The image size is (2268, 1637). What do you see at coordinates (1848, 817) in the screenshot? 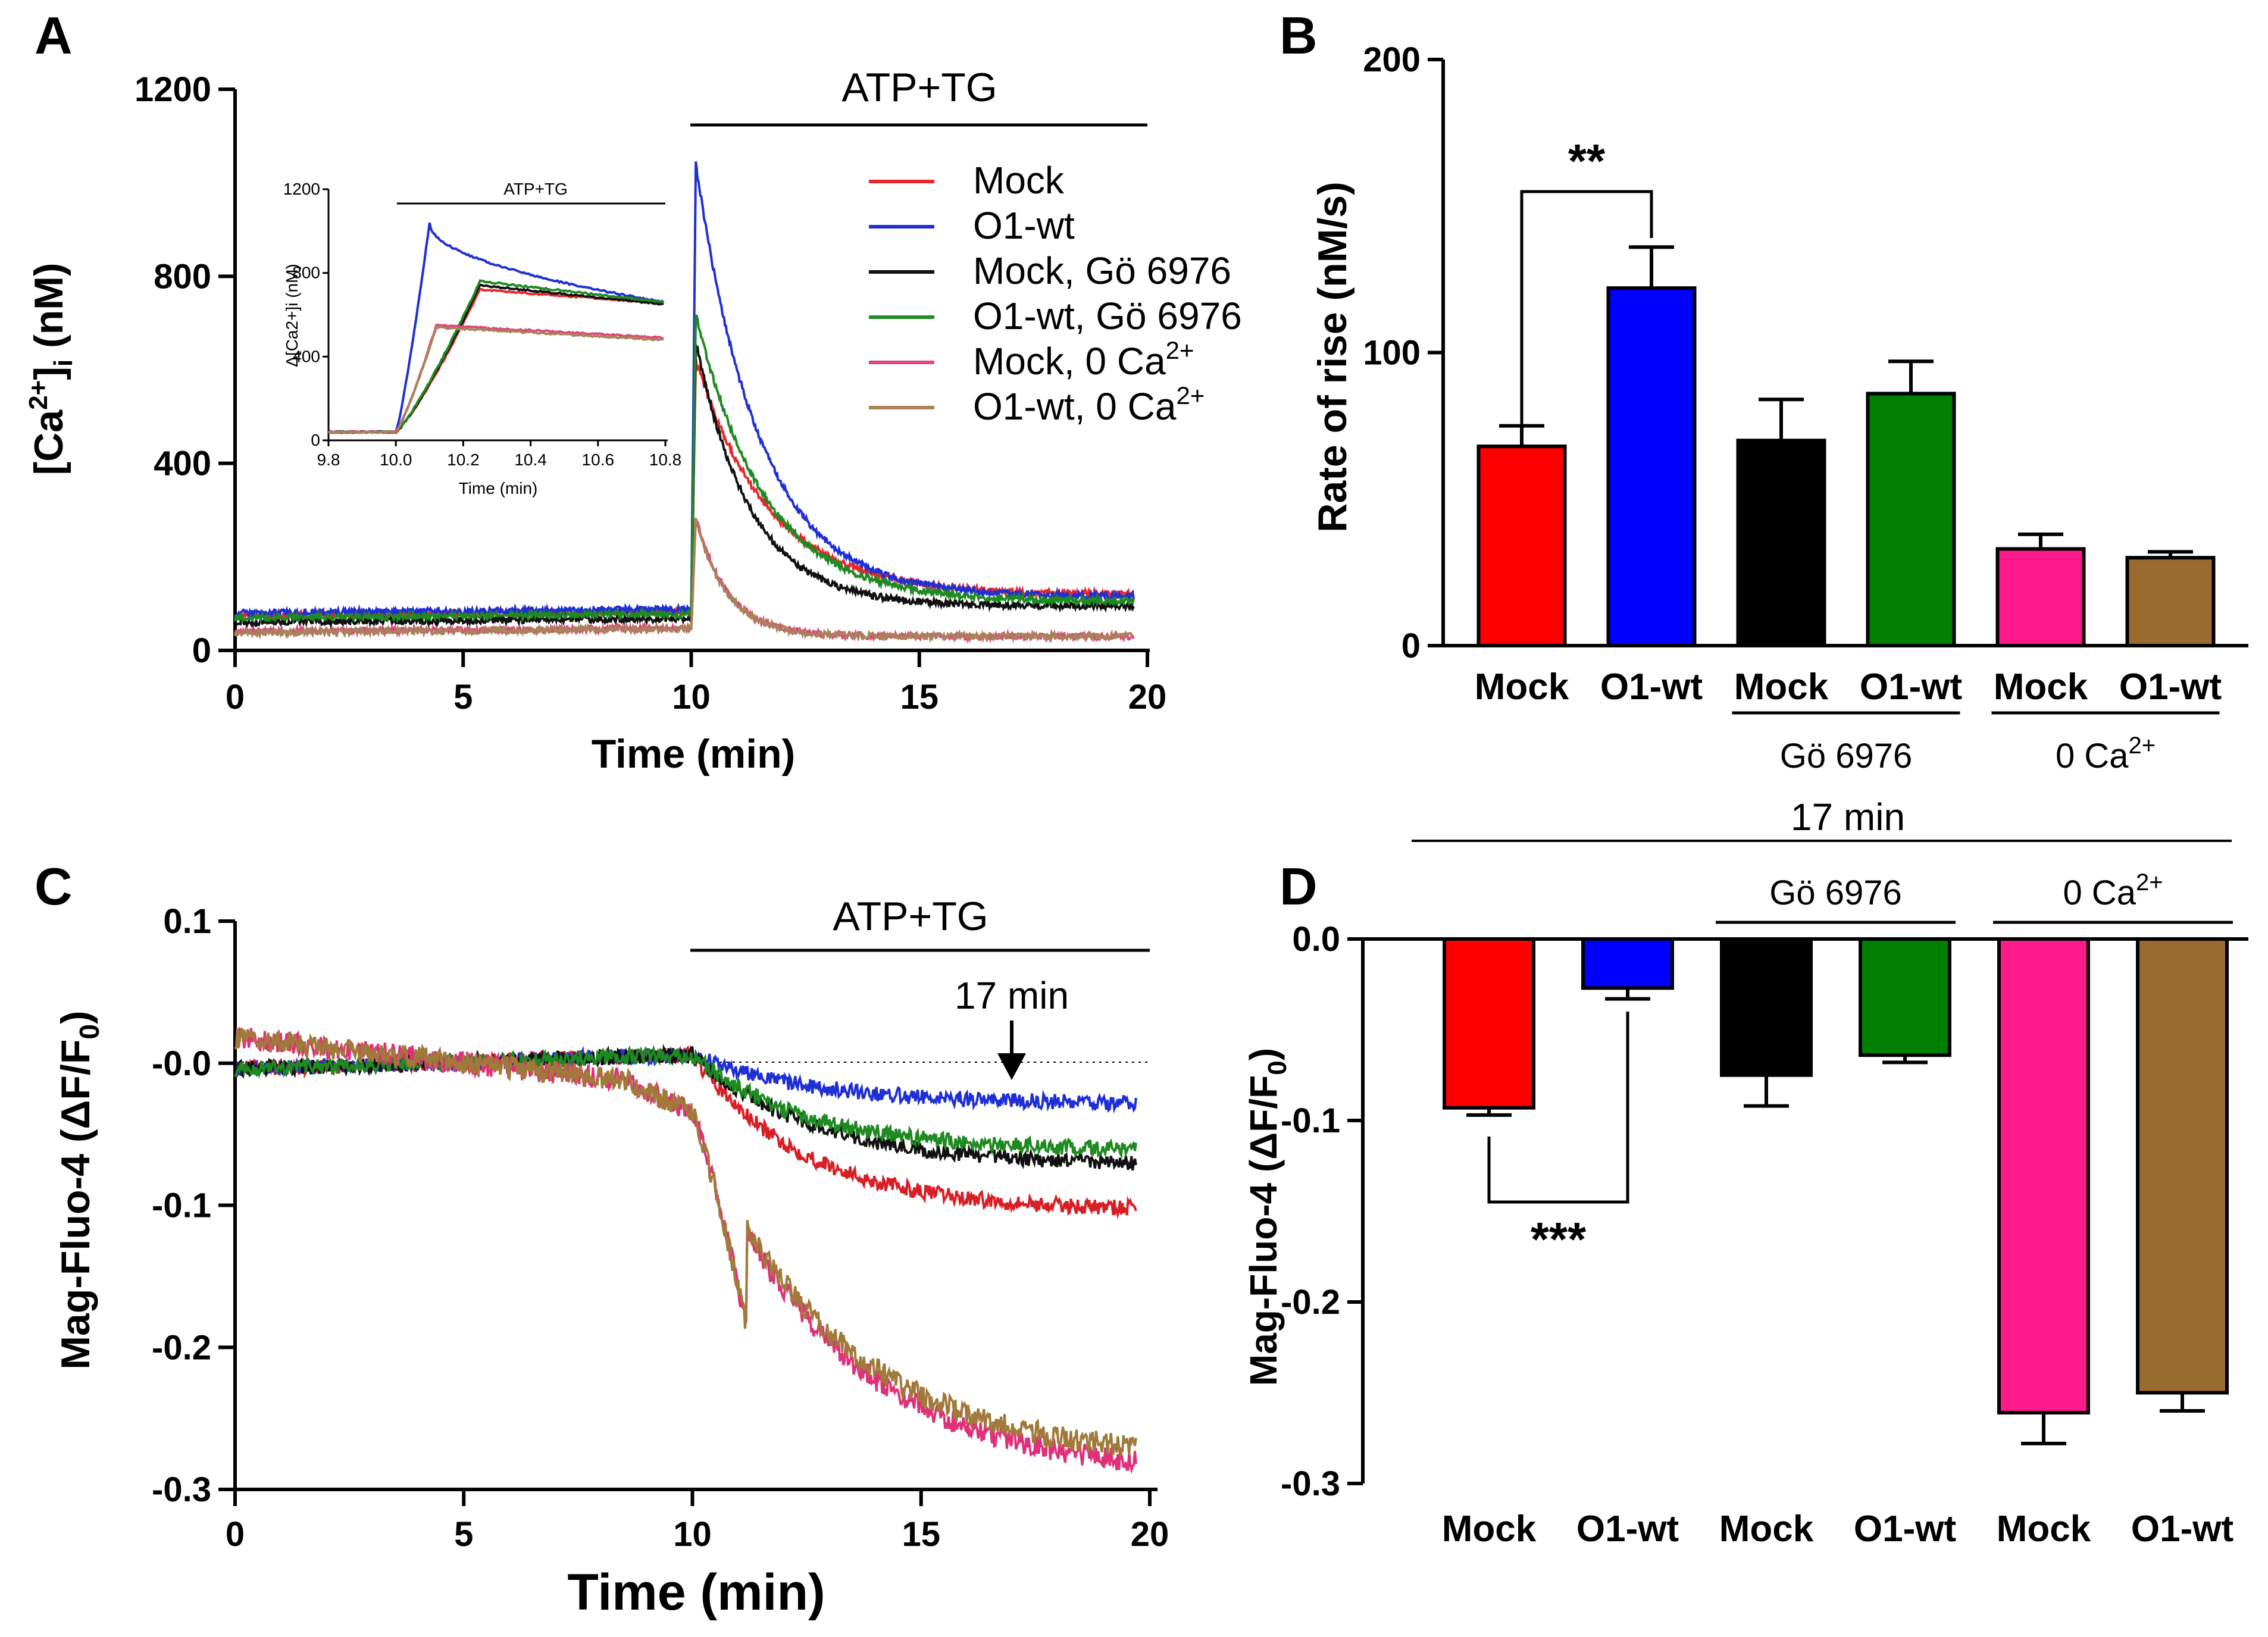
I see `d-17min-label: 17 min` at bounding box center [1848, 817].